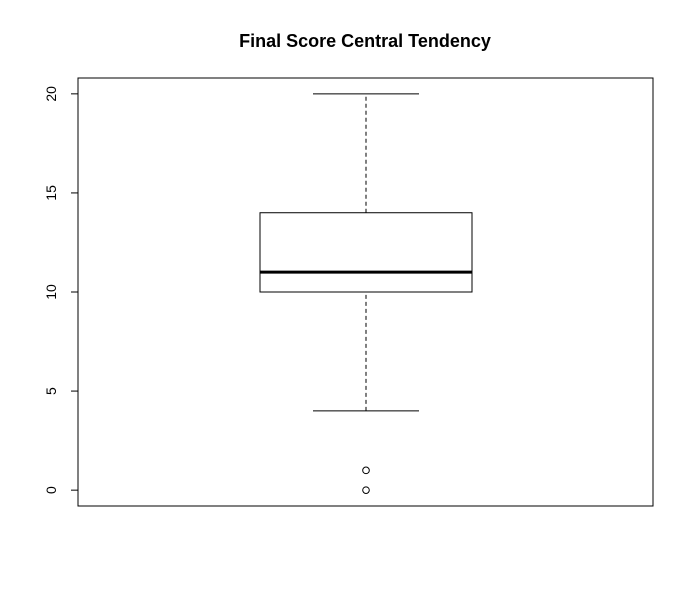  Describe the element at coordinates (61, 290) in the screenshot. I see `y-axis: 0 5 10 15 20` at that location.